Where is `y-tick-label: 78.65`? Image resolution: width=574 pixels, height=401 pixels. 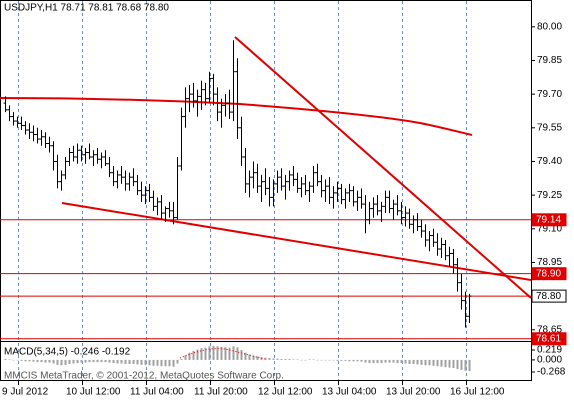 y-tick-label: 78.65 is located at coordinates (549, 329).